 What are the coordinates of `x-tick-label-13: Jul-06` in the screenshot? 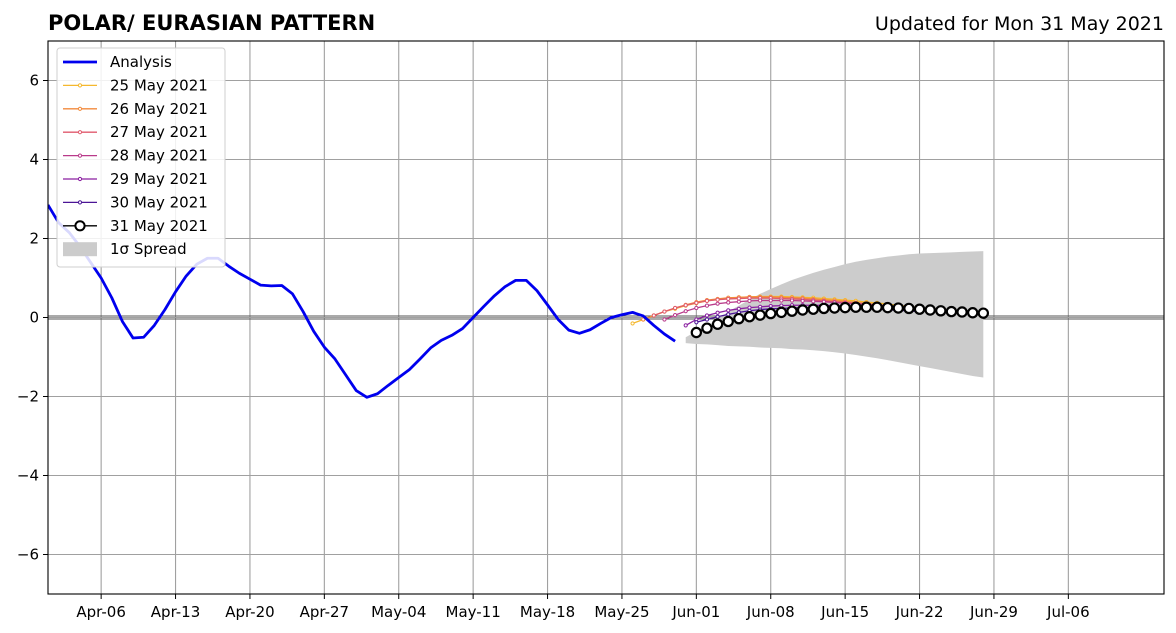 It's located at (1068, 612).